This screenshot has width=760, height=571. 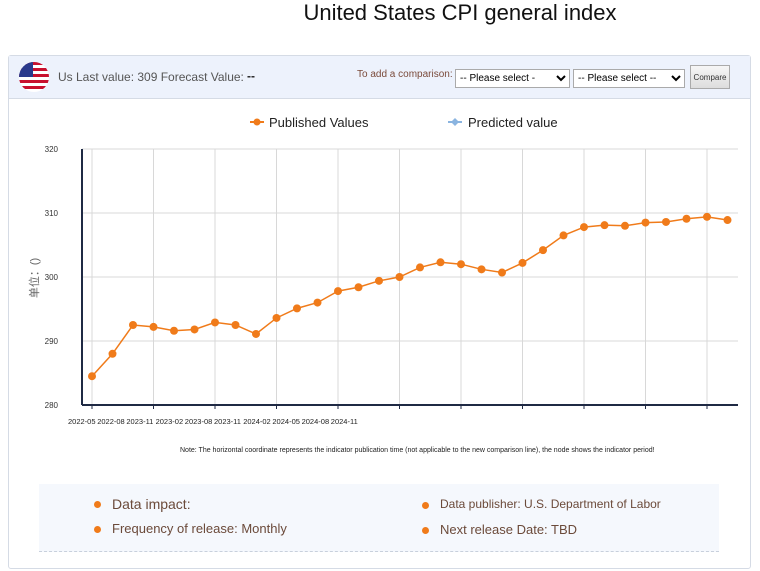 What do you see at coordinates (405, 74) in the screenshot?
I see `comparison-label: To add a comparison:` at bounding box center [405, 74].